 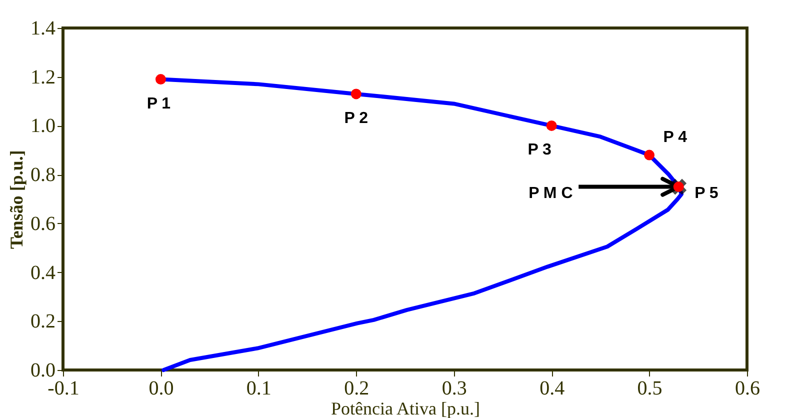 What do you see at coordinates (16, 199) in the screenshot?
I see `y-axis-title: Tensão [p.u.]` at bounding box center [16, 199].